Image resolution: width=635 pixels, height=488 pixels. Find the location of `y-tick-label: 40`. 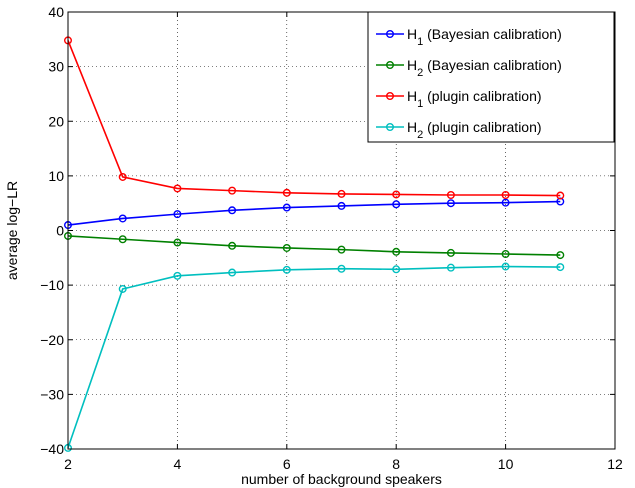

y-tick-label: 40 is located at coordinates (56, 12).